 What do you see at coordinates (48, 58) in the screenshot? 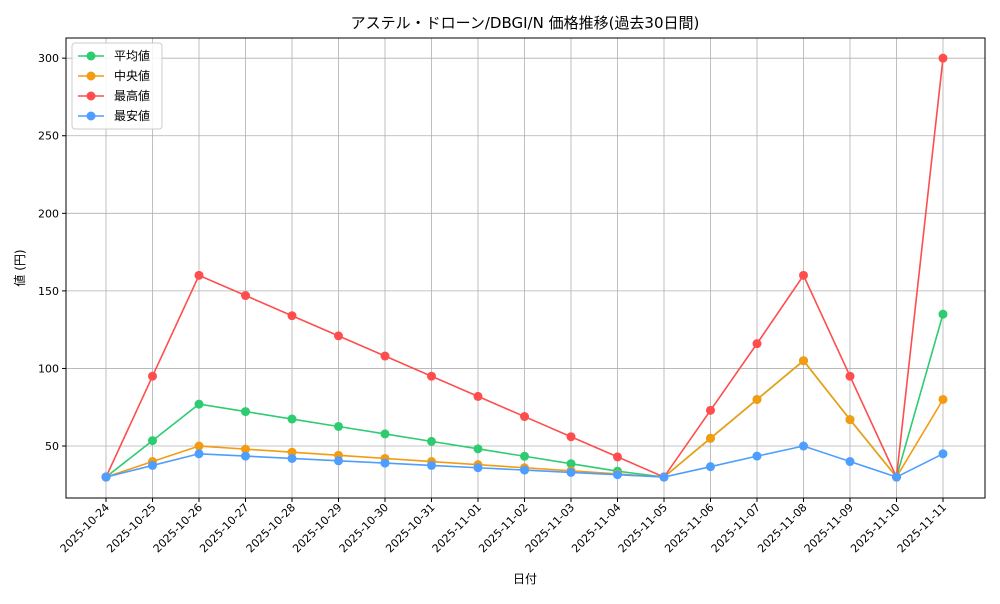
I see `y-tick-label: 300` at bounding box center [48, 58].